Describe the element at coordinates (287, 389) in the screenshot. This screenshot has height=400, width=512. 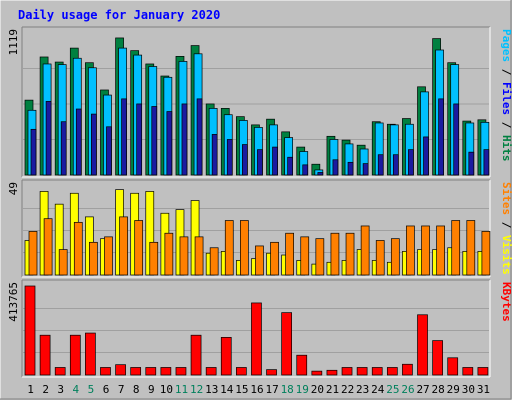
I see `x-tick-label: 18` at that location.